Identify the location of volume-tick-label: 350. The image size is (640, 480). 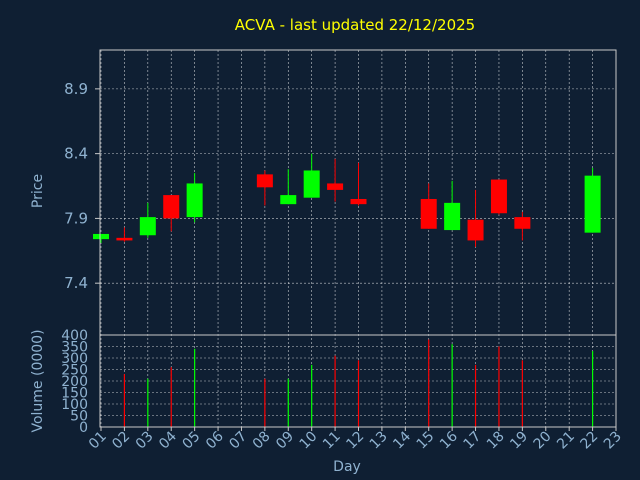
(74, 348).